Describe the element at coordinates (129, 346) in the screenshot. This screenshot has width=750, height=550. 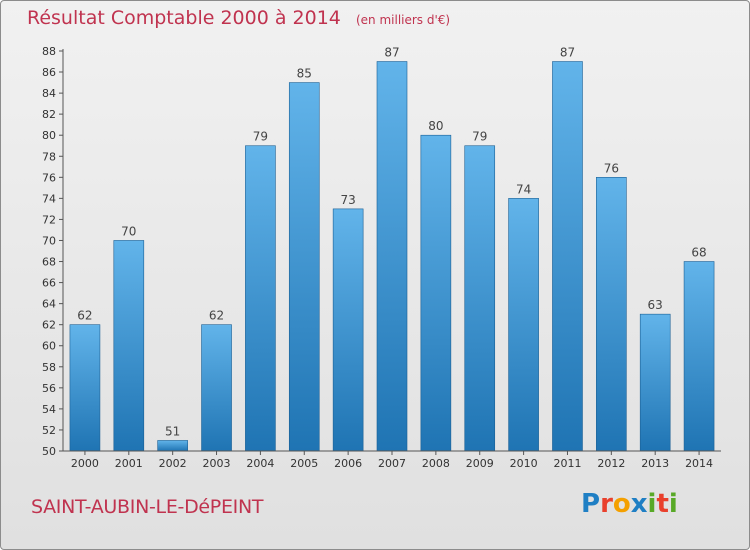
I see `bar-2001` at that location.